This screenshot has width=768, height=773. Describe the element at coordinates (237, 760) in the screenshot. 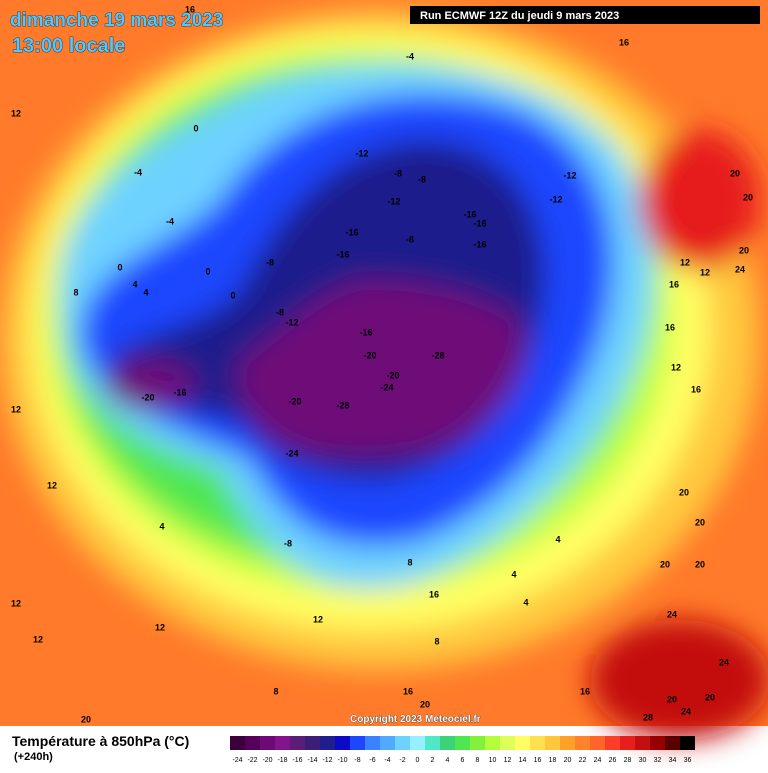

I see `scale-label: -24` at that location.